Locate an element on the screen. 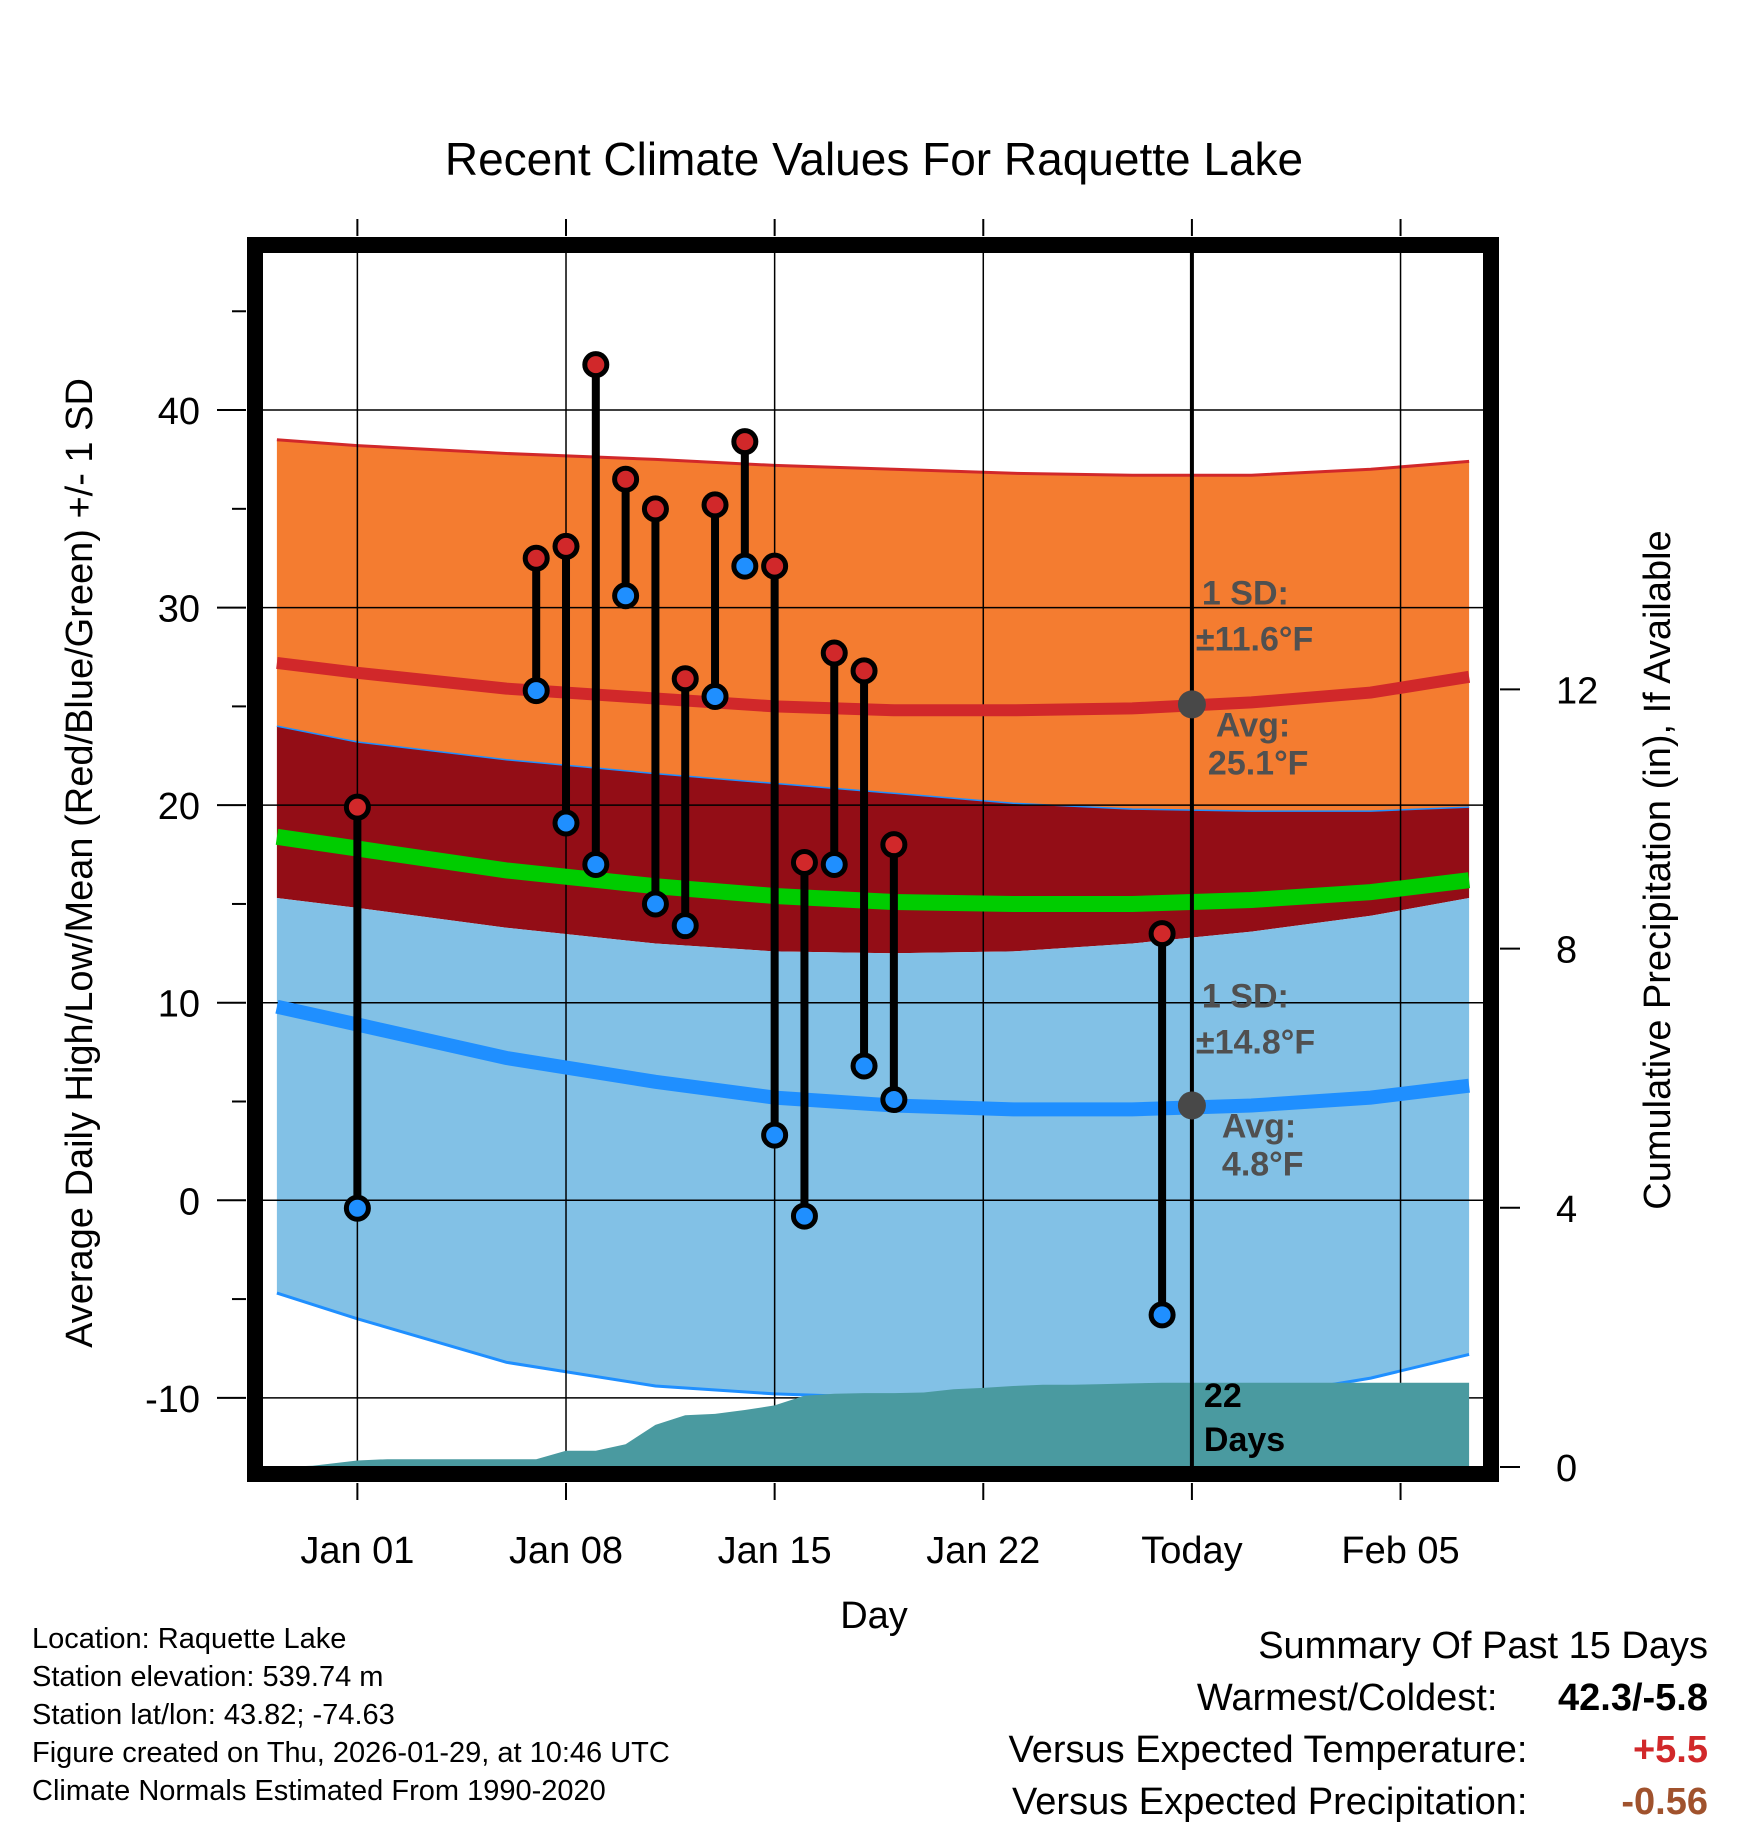 This screenshot has width=1748, height=1828. precip-value: -0.56 is located at coordinates (1664, 1802).